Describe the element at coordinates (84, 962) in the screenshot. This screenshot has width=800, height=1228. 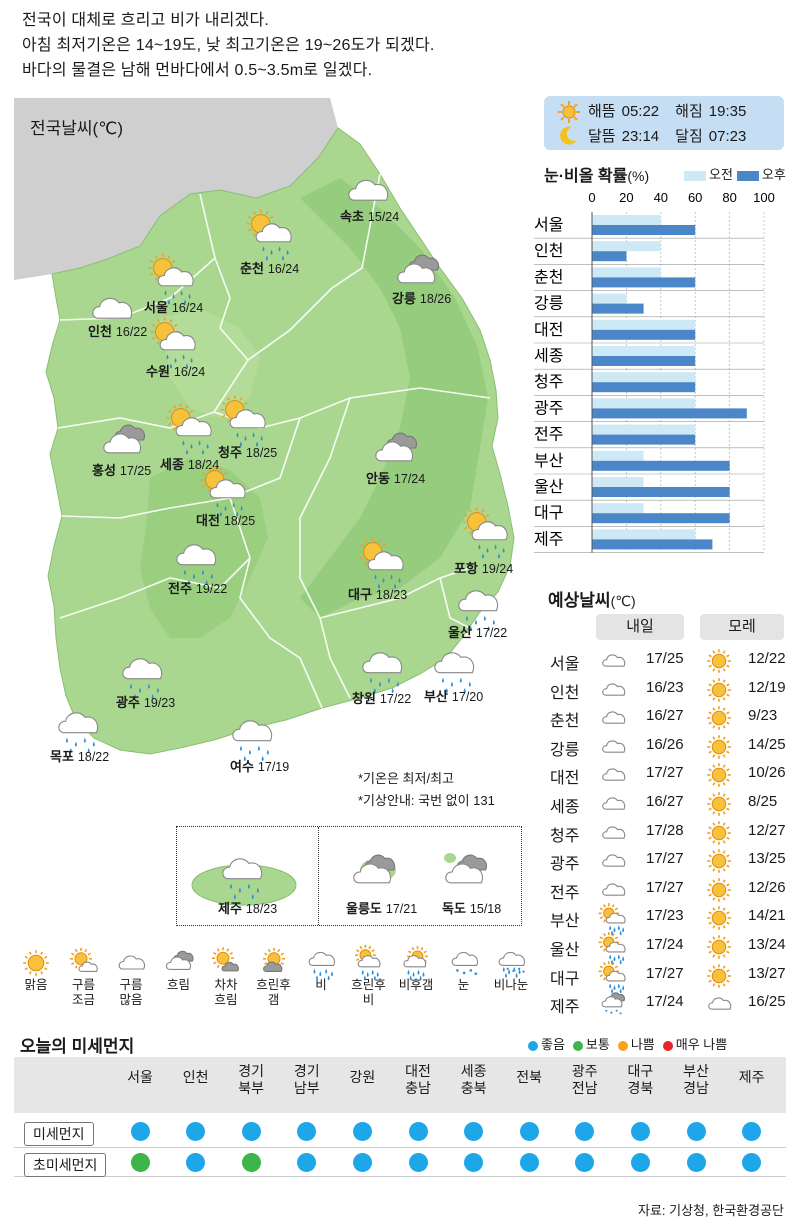
I see `partly-cloudy-icon` at that location.